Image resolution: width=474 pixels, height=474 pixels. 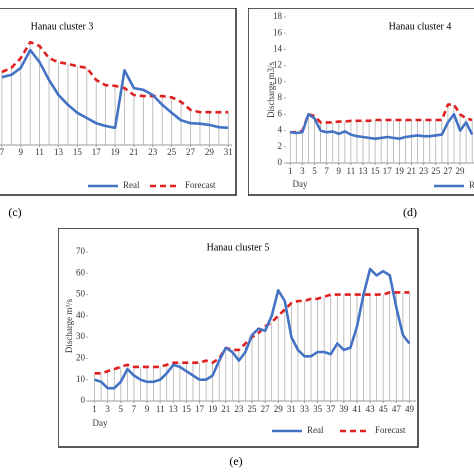 What do you see at coordinates (81, 294) in the screenshot?
I see `y-tick-label: 50` at bounding box center [81, 294].